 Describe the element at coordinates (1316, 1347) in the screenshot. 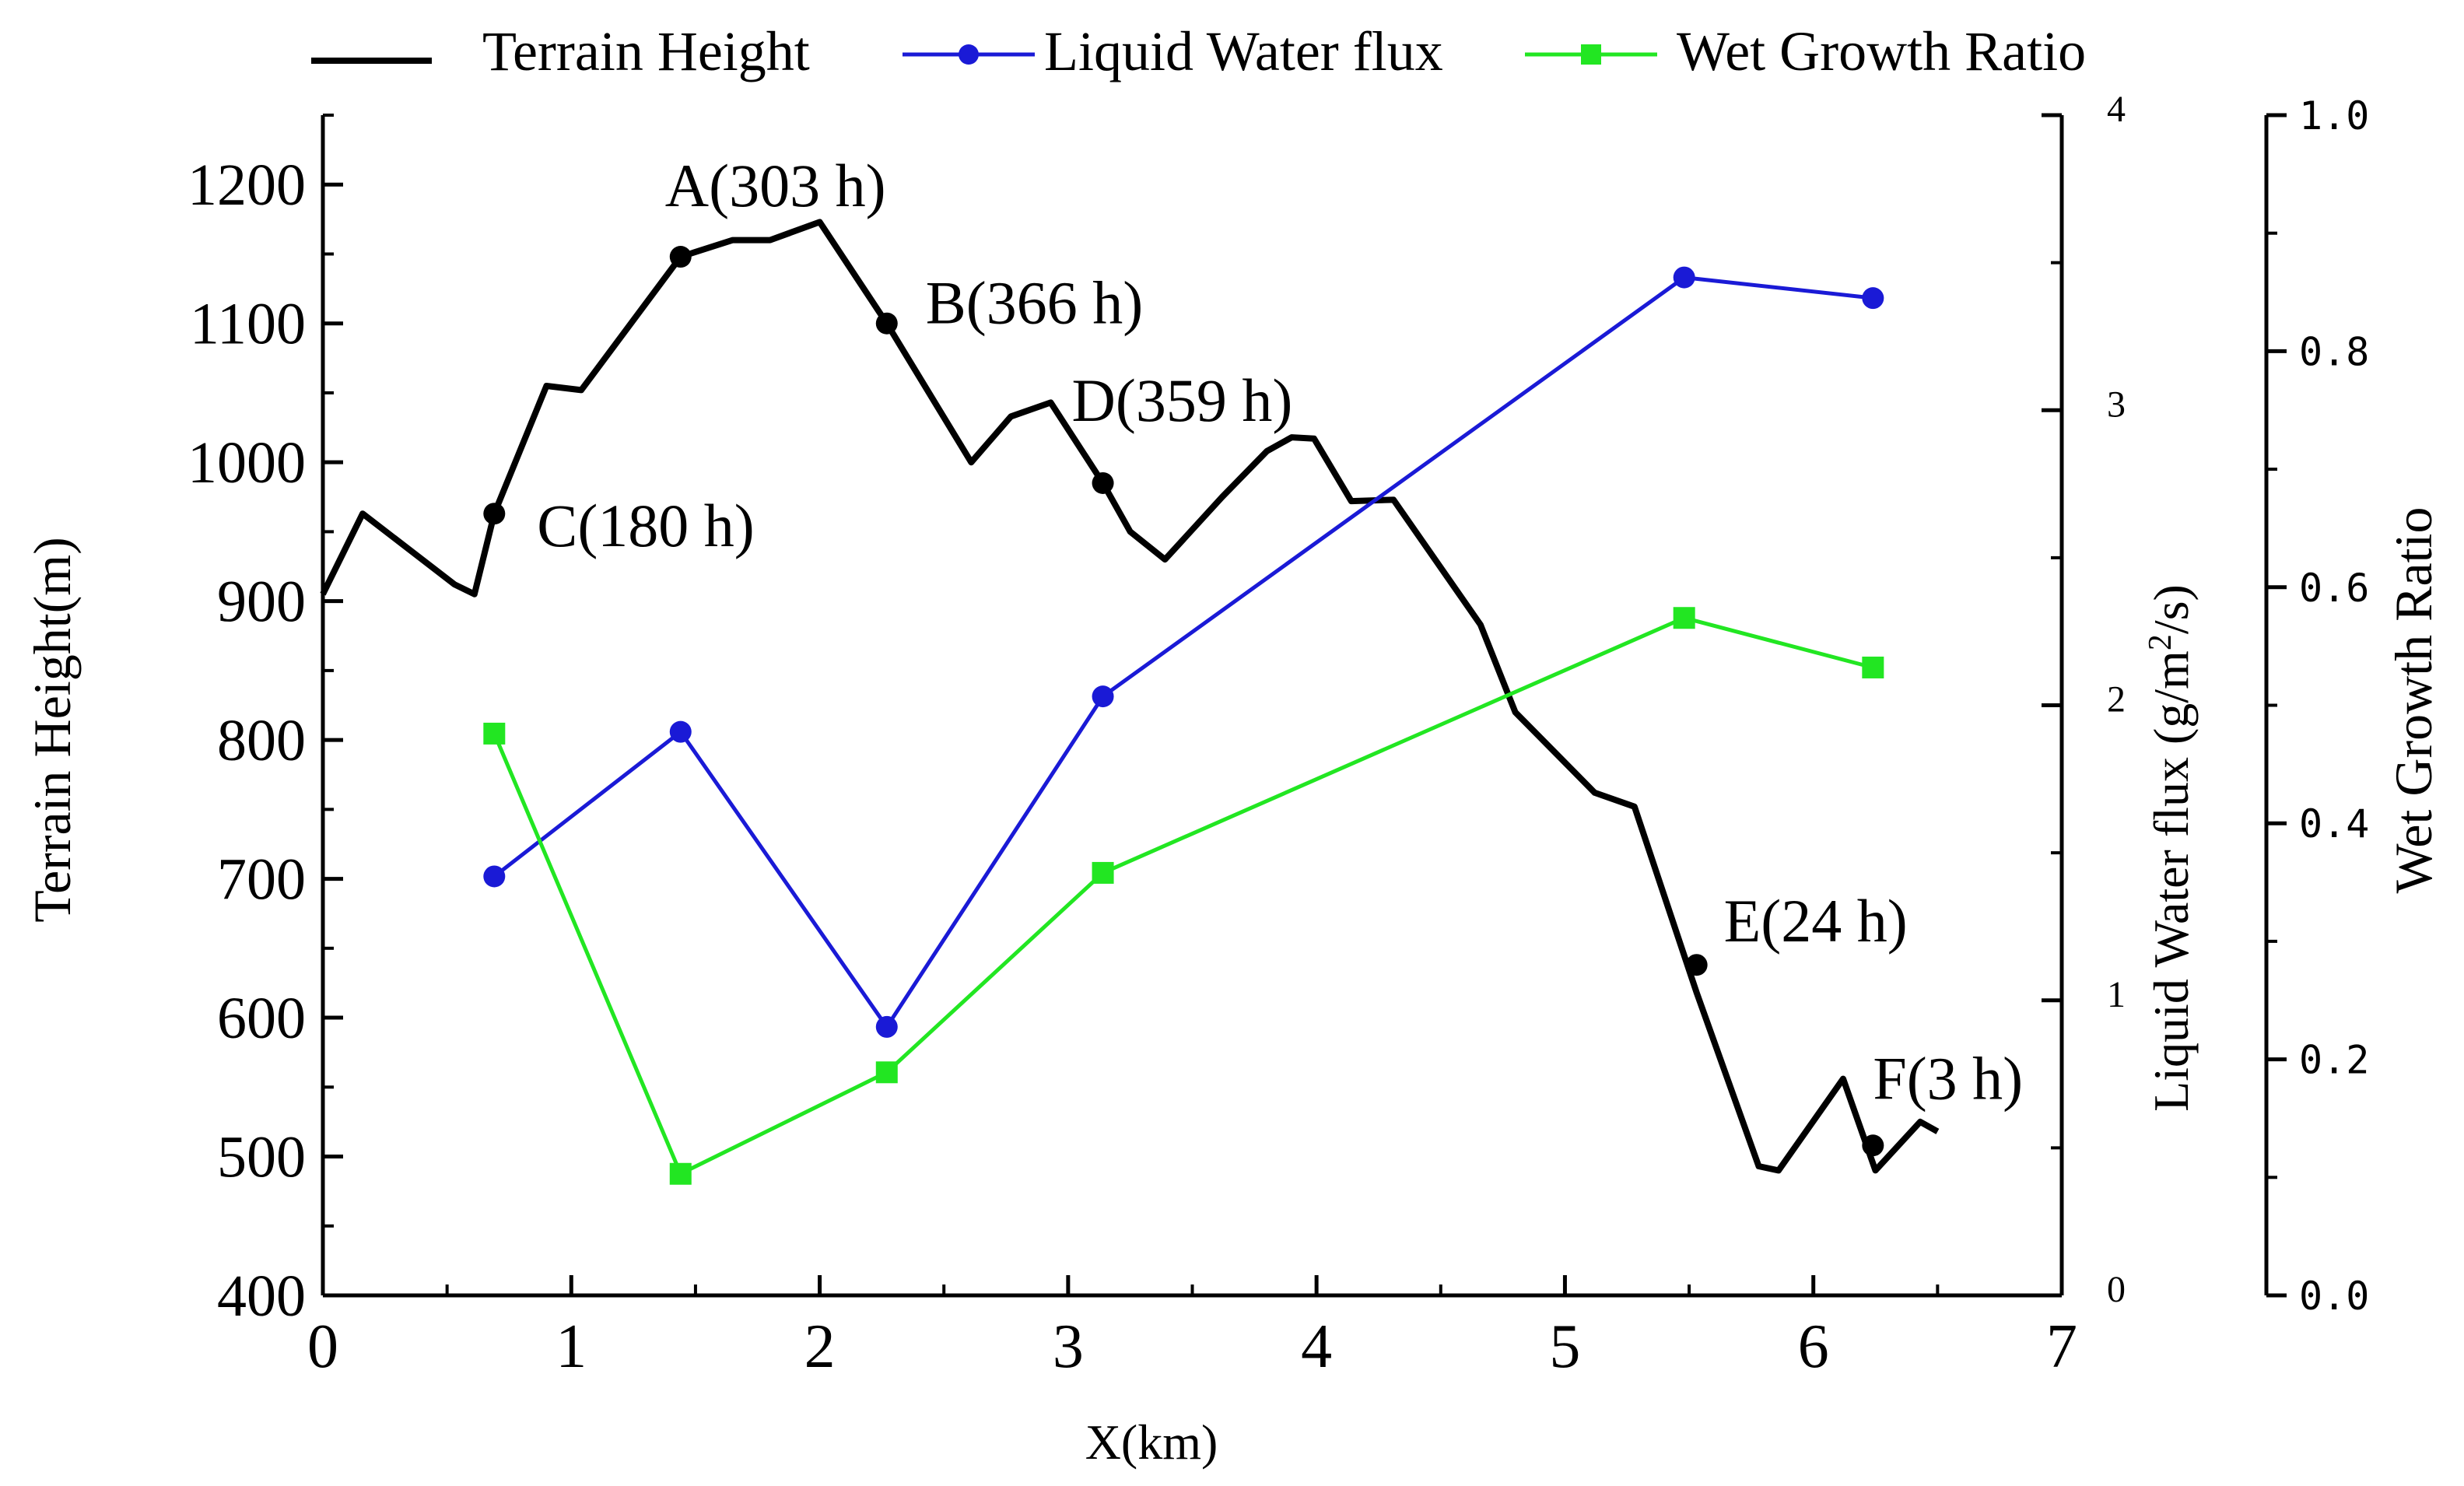

I see `x-tick-label: 4` at that location.